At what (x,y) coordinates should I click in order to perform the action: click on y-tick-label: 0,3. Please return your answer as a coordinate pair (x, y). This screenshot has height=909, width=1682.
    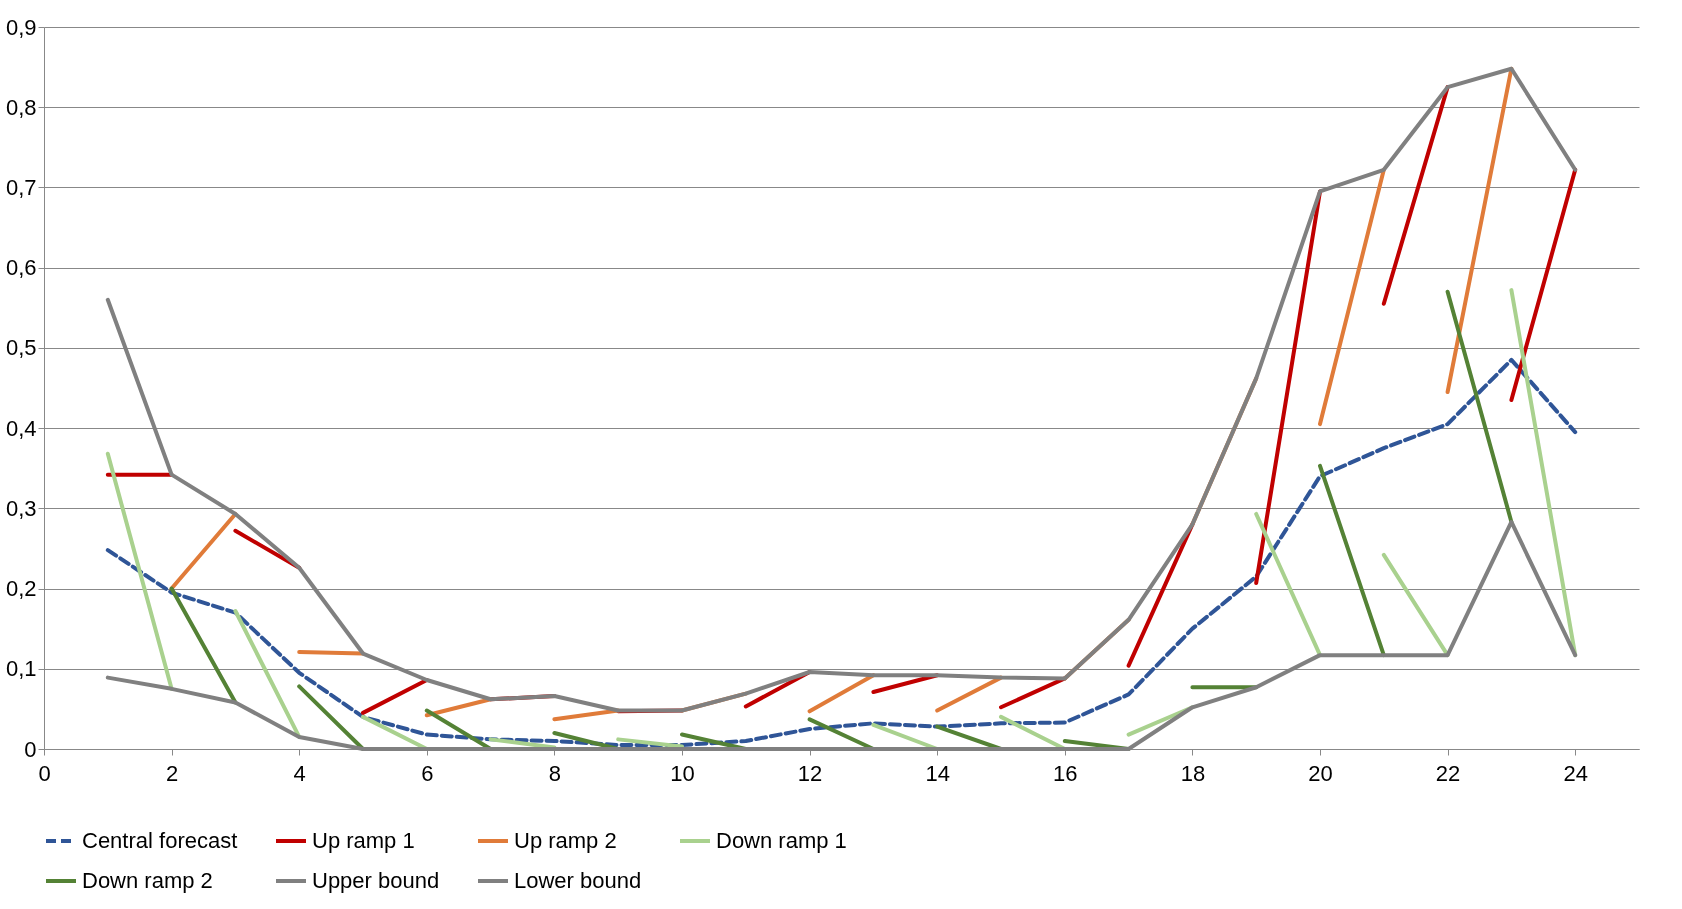
    Looking at the image, I should click on (21, 508).